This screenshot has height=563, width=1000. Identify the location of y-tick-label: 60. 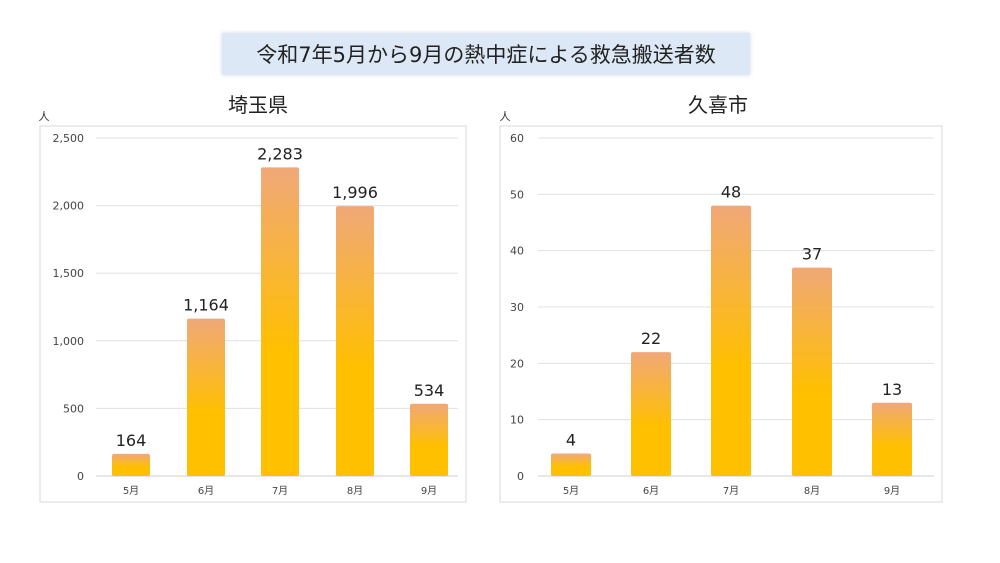
(517, 138).